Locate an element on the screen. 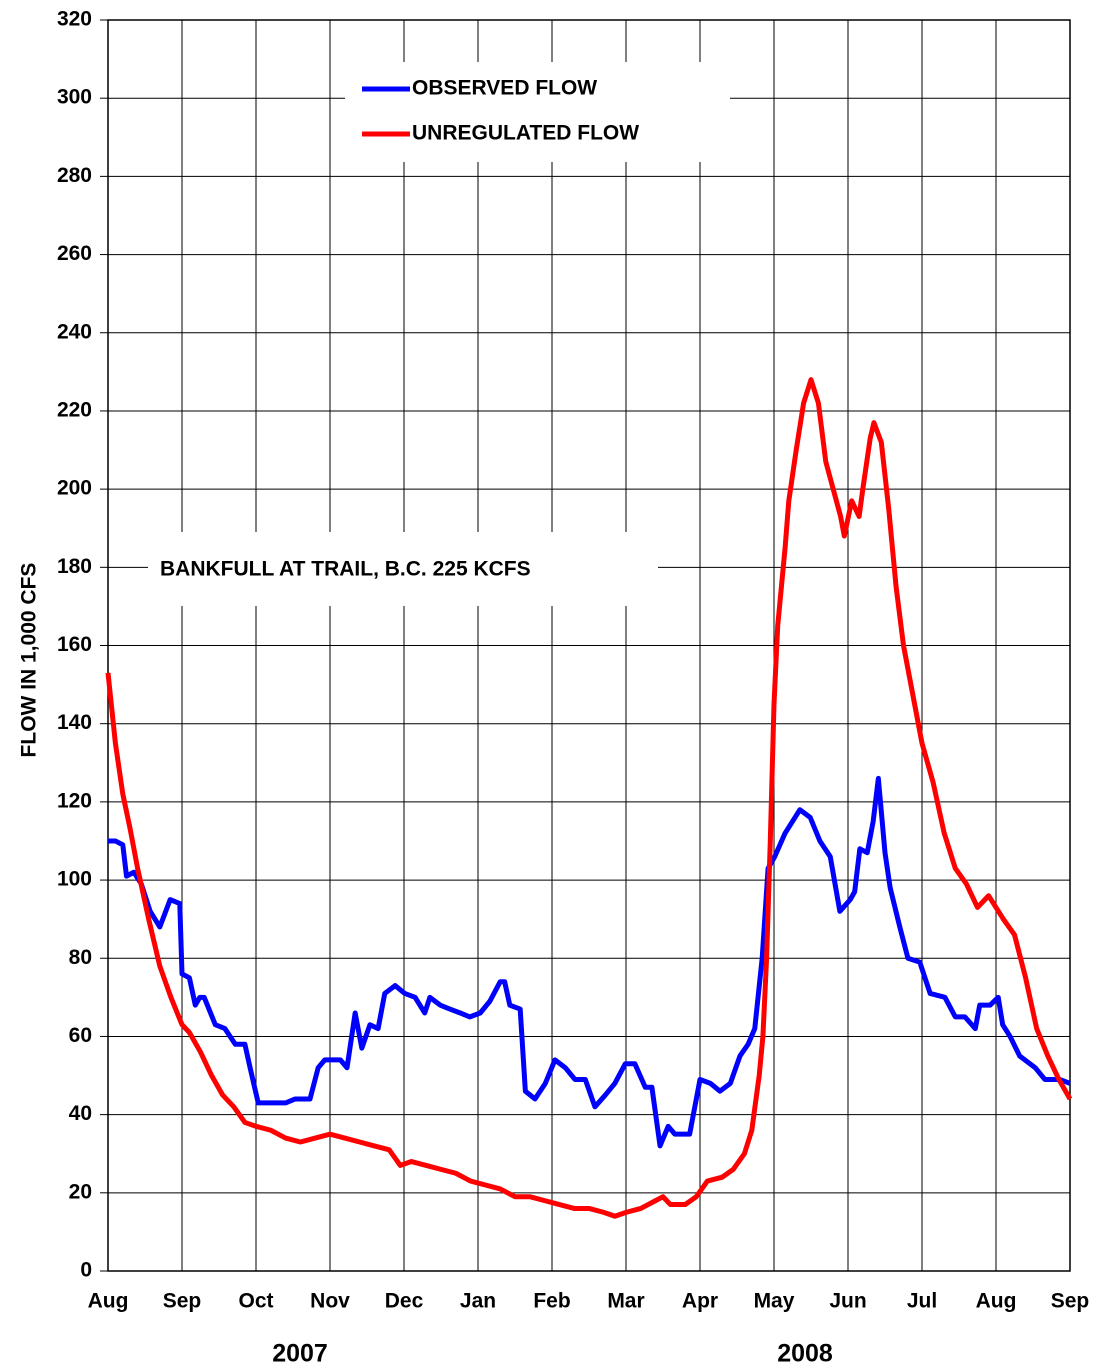  annotation-box is located at coordinates (403, 569).